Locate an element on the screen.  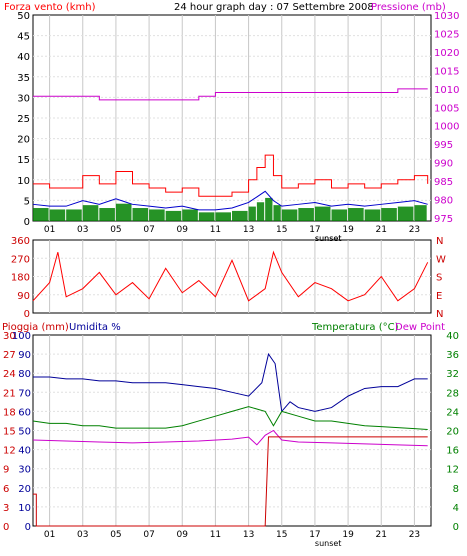
humidity-tick-label: 60 is located at coordinates (24, 412).